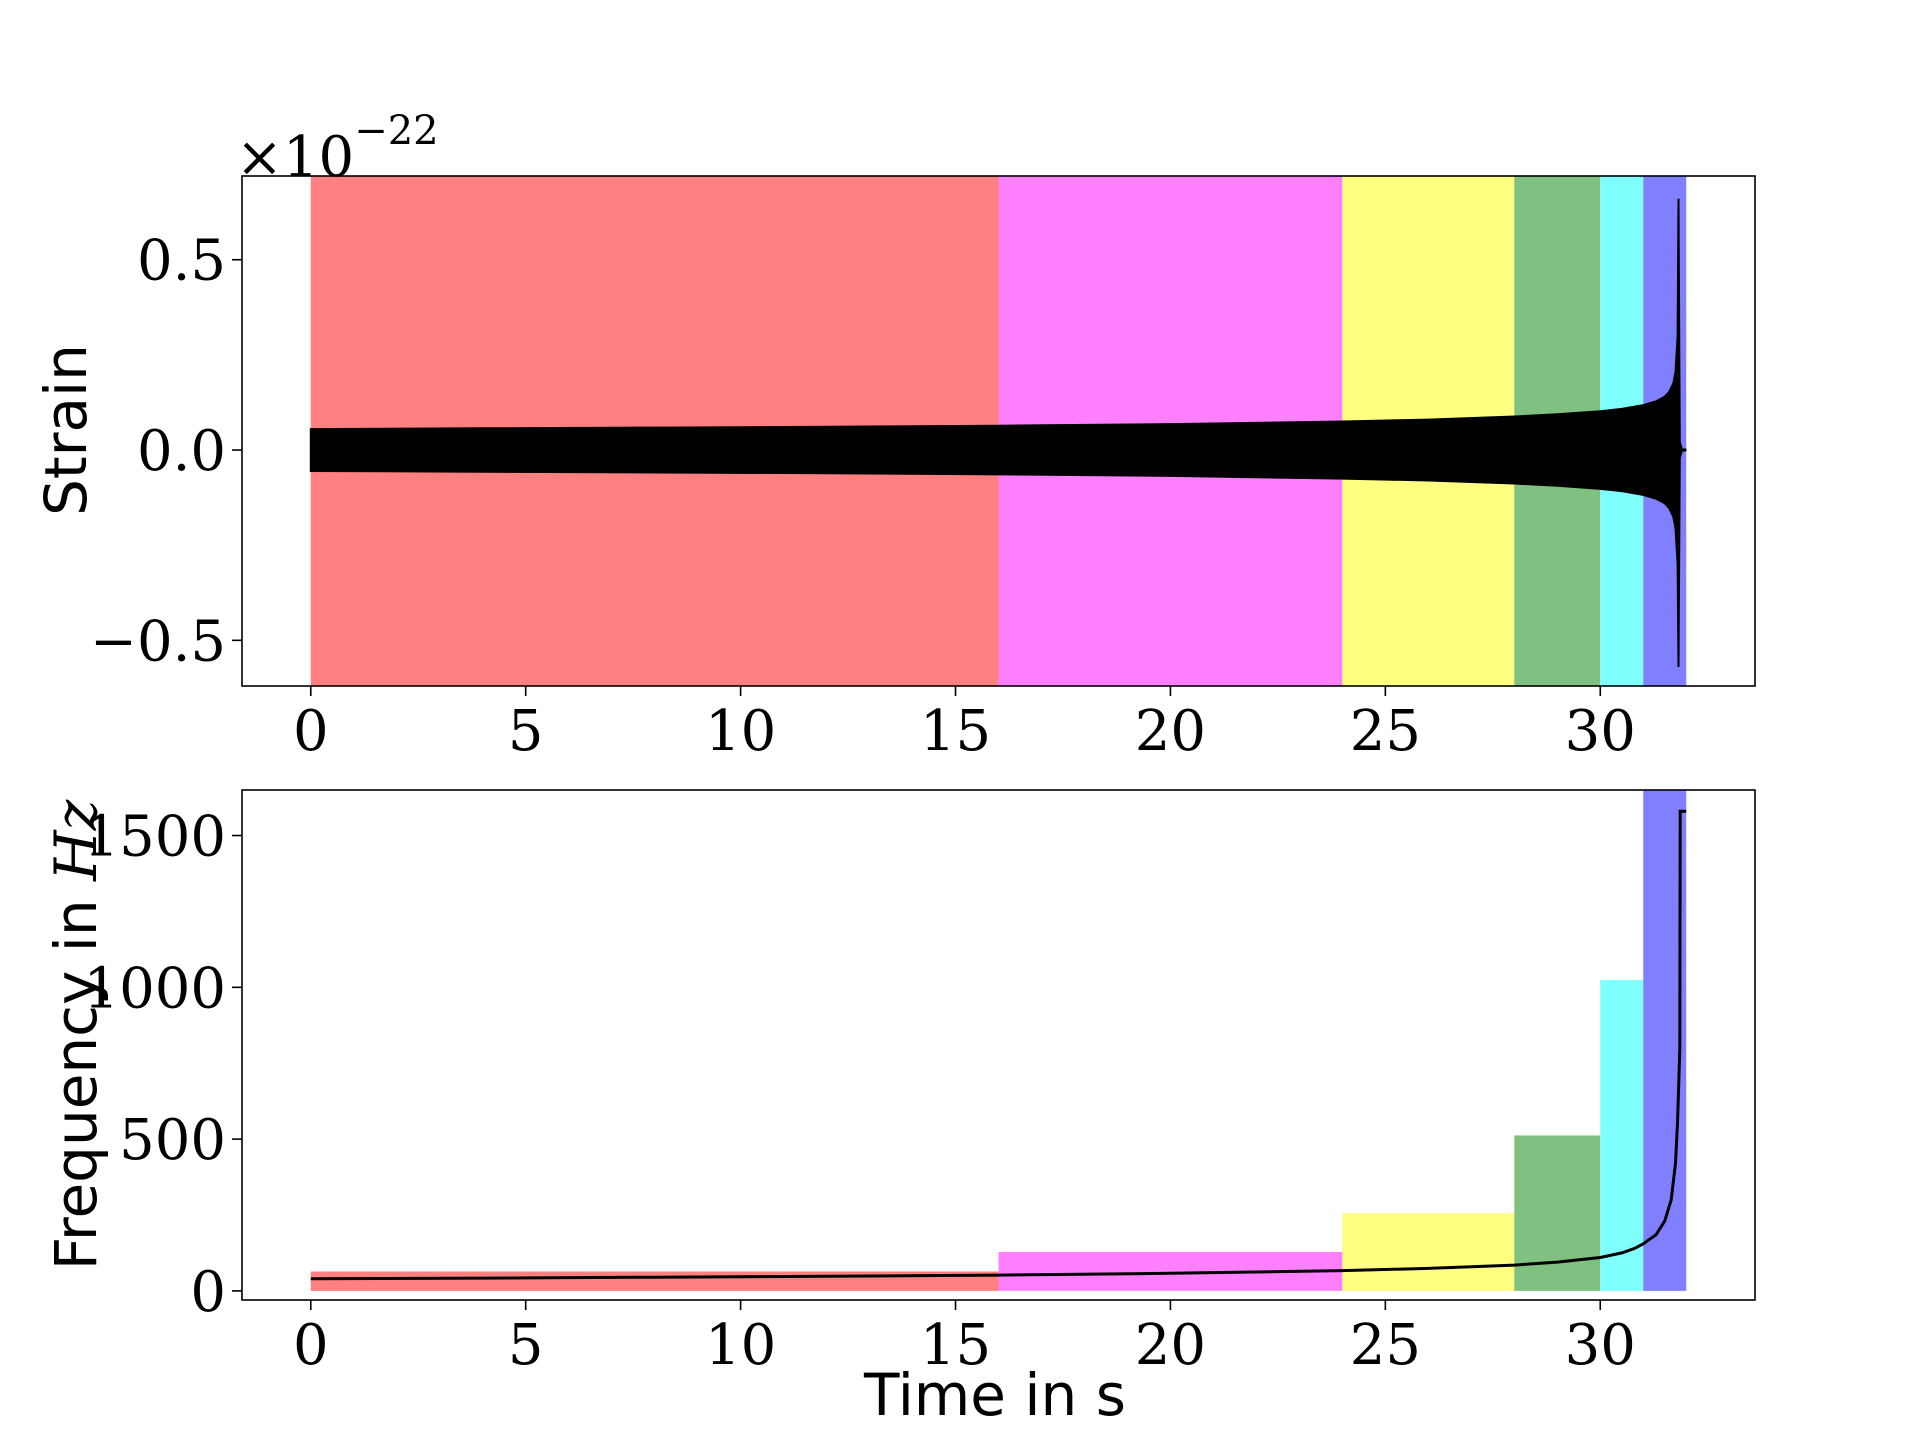  Describe the element at coordinates (1170, 1345) in the screenshot. I see `frequency-x-tick-label: 20` at that location.